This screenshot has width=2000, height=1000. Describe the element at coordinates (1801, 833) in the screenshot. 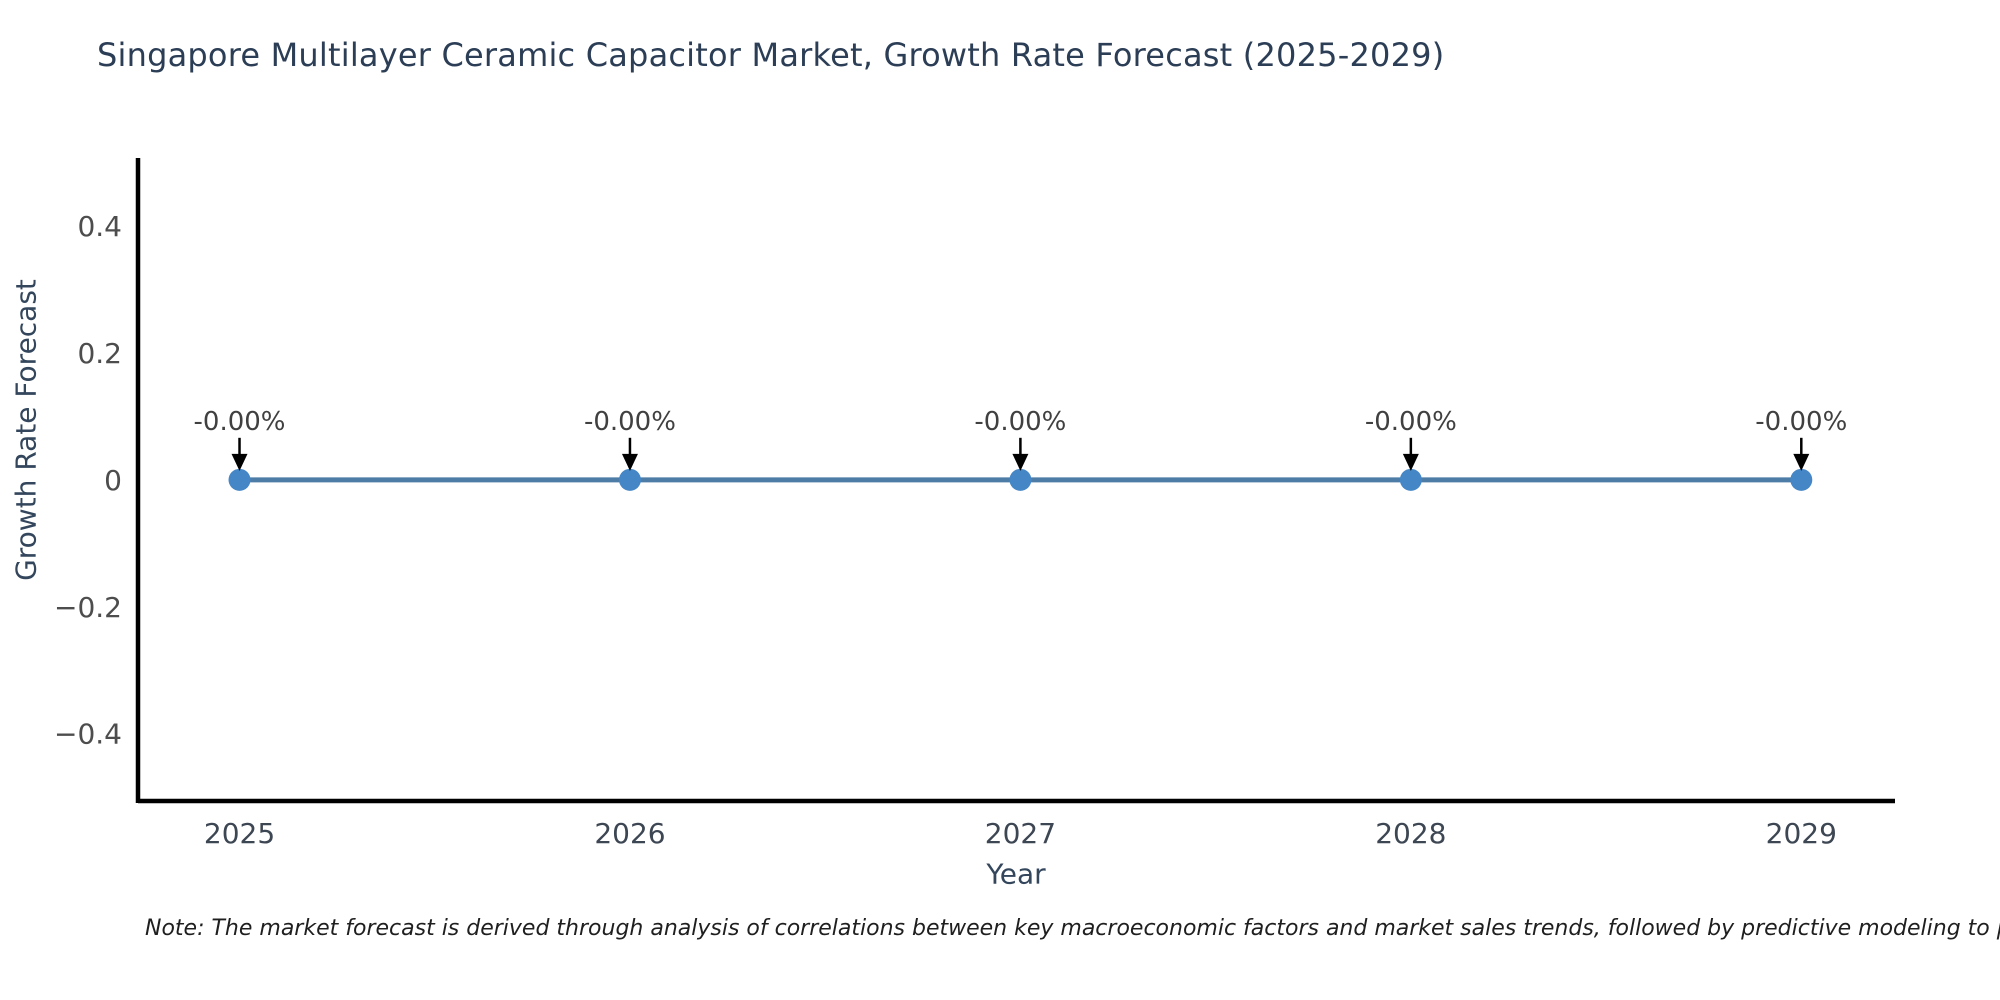

I see `x-tick-label: 2029` at that location.